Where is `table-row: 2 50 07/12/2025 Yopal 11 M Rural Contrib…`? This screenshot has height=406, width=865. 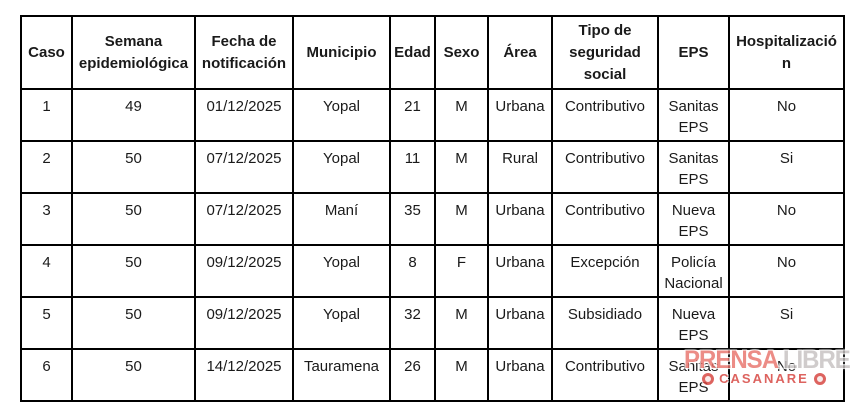
table-row: 2 50 07/12/2025 Yopal 11 M Rural Contrib… is located at coordinates (432, 167).